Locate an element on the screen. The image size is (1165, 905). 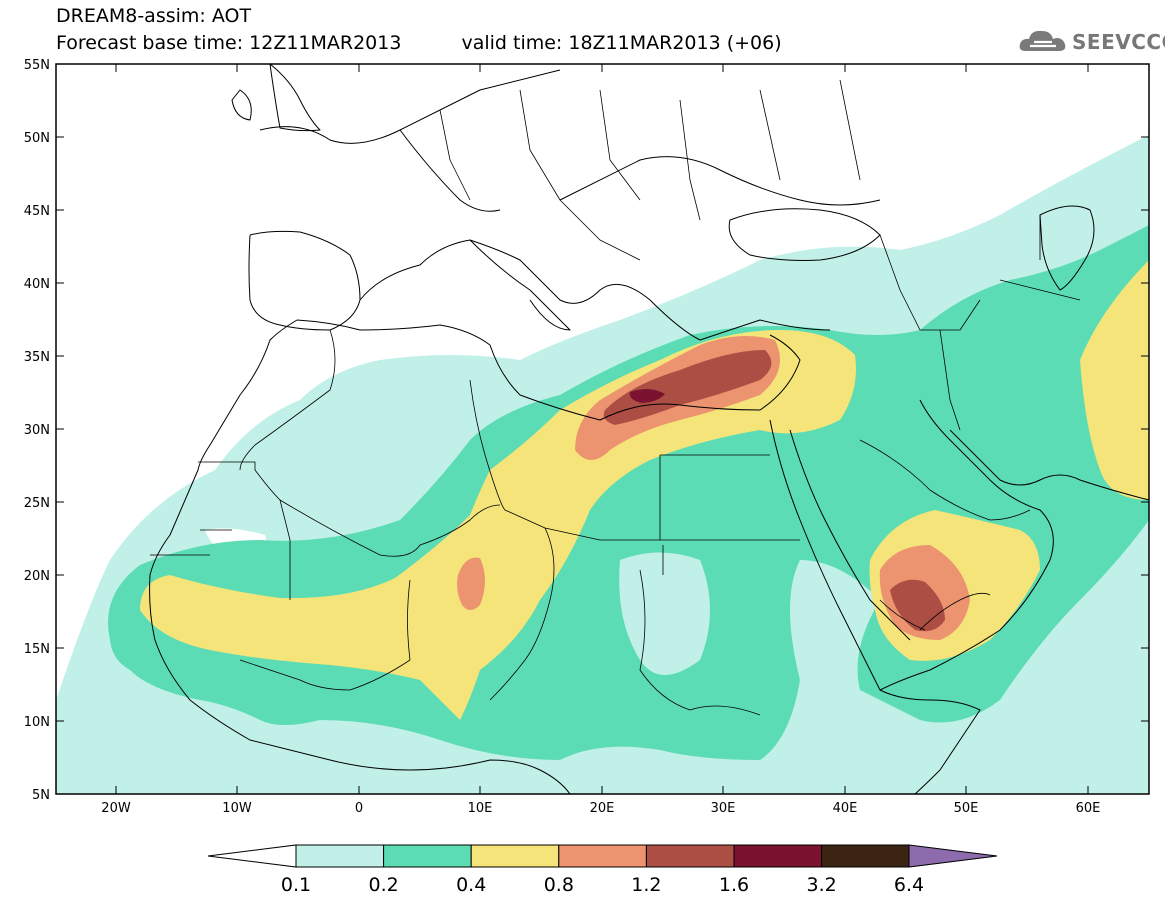
forecast-base-time: Forecast base time: 12Z11MAR2013 is located at coordinates (229, 43).